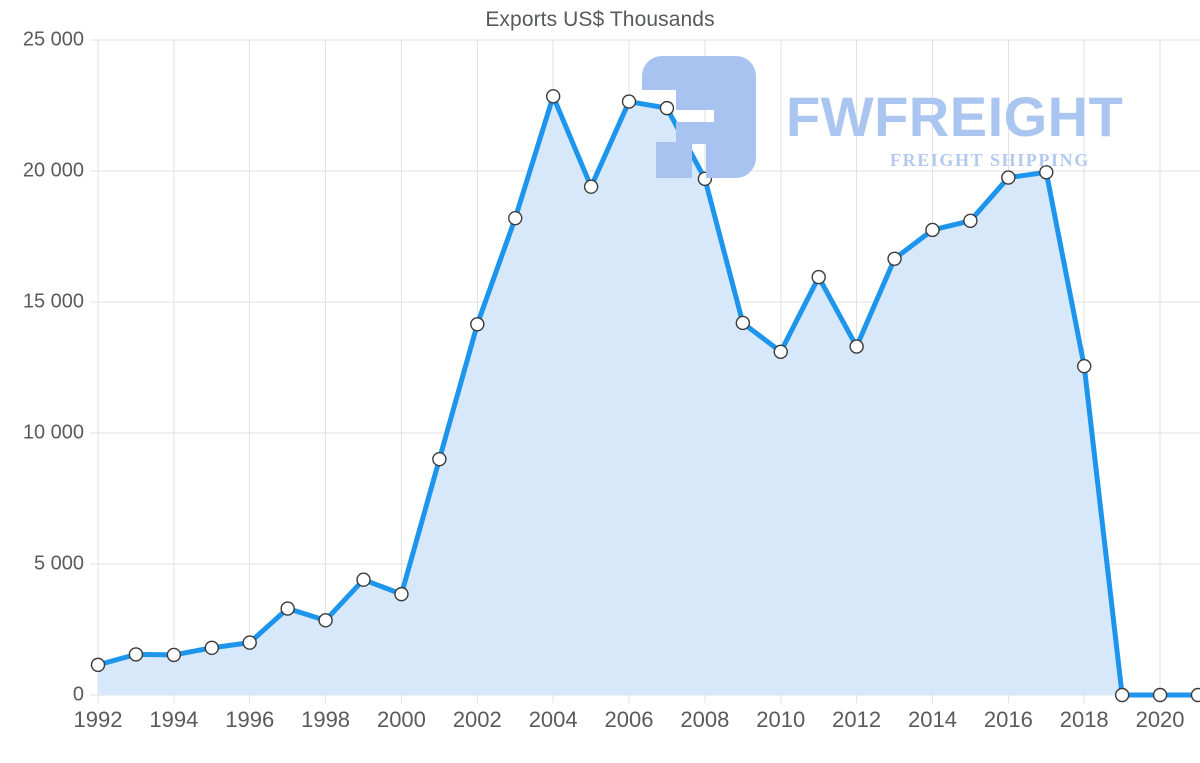  I want to click on x-axis-tick-label: 2002, so click(477, 719).